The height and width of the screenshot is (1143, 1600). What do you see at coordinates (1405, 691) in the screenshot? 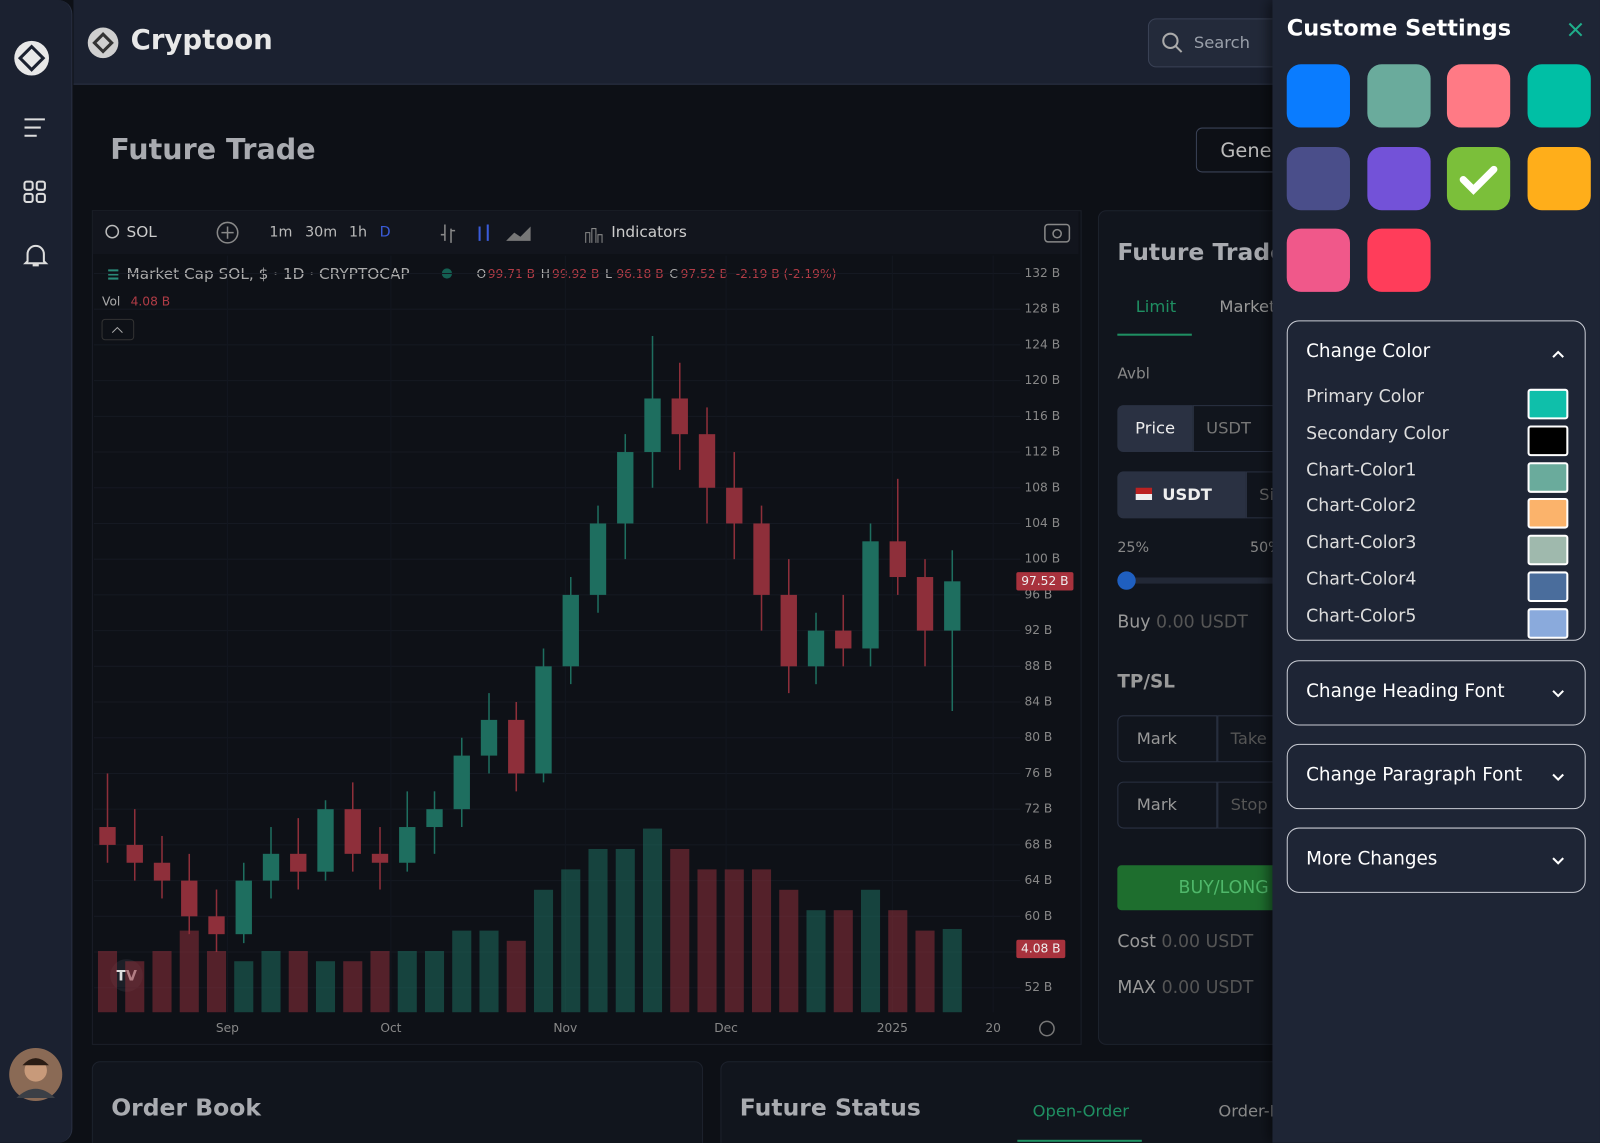
I see `section-title: Change Heading Font` at bounding box center [1405, 691].